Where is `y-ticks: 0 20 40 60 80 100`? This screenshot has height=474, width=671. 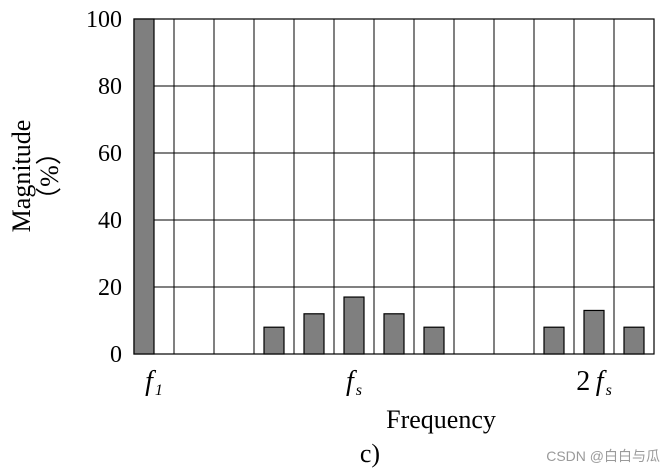 y-ticks: 0 20 40 60 80 100 is located at coordinates (104, 187).